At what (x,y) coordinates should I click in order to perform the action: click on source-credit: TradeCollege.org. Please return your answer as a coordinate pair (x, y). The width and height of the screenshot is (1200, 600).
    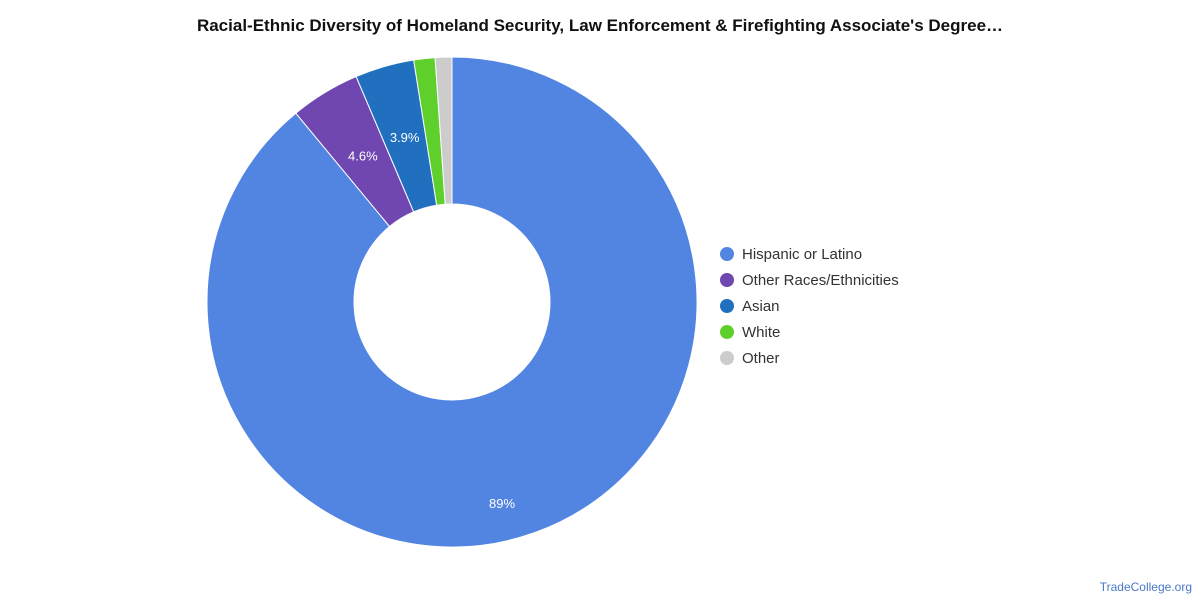
    Looking at the image, I should click on (1145, 587).